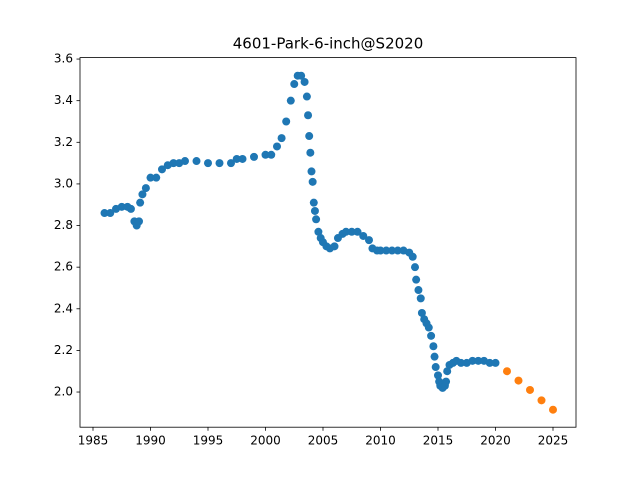  Describe the element at coordinates (63, 350) in the screenshot. I see `y-tick-label: 2.2` at that location.